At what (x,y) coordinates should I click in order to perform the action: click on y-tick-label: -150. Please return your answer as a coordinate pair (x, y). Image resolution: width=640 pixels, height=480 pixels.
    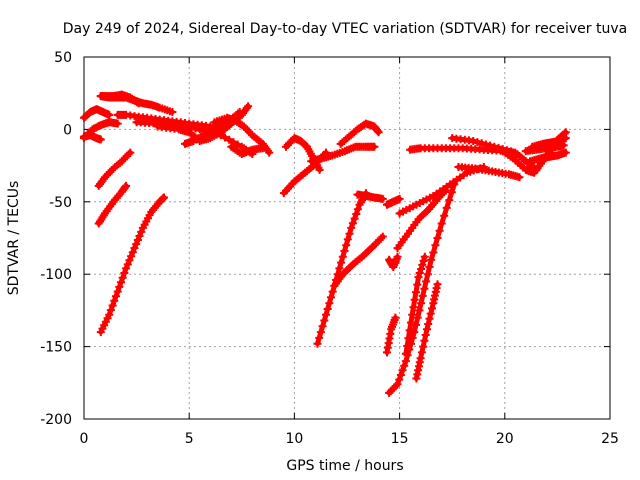
    Looking at the image, I should click on (56, 348).